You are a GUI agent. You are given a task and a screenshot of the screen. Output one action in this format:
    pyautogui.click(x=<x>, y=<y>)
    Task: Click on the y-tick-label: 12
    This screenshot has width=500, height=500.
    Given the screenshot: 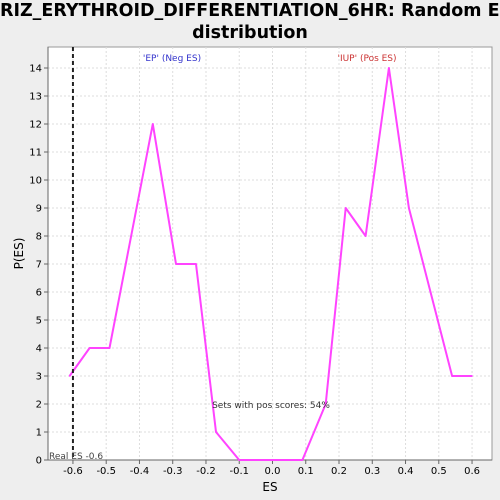 What is the action you would take?
    pyautogui.click(x=35, y=125)
    